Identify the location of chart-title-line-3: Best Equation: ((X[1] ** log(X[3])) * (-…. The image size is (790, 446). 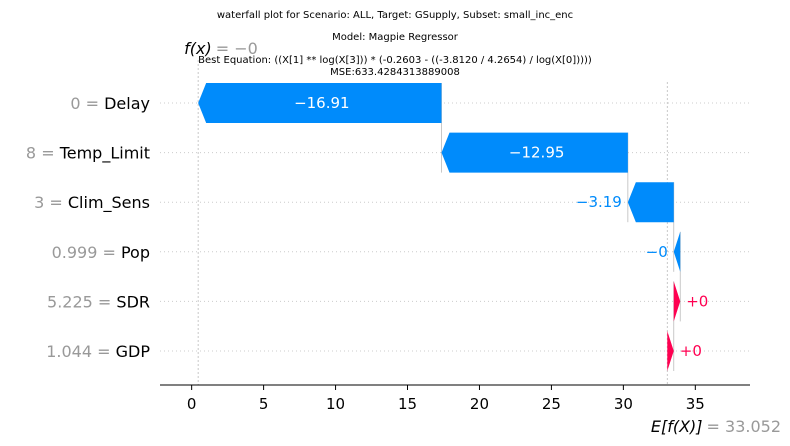
(395, 60).